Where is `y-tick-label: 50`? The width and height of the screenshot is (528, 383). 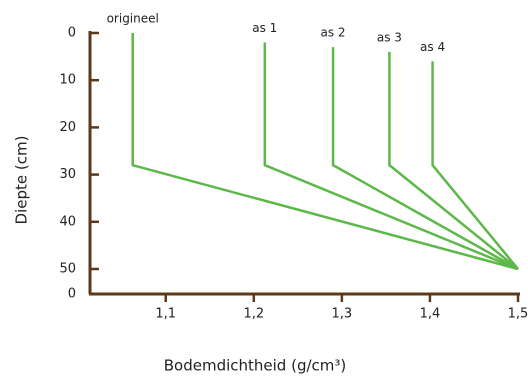
y-tick-label: 50 is located at coordinates (67, 268).